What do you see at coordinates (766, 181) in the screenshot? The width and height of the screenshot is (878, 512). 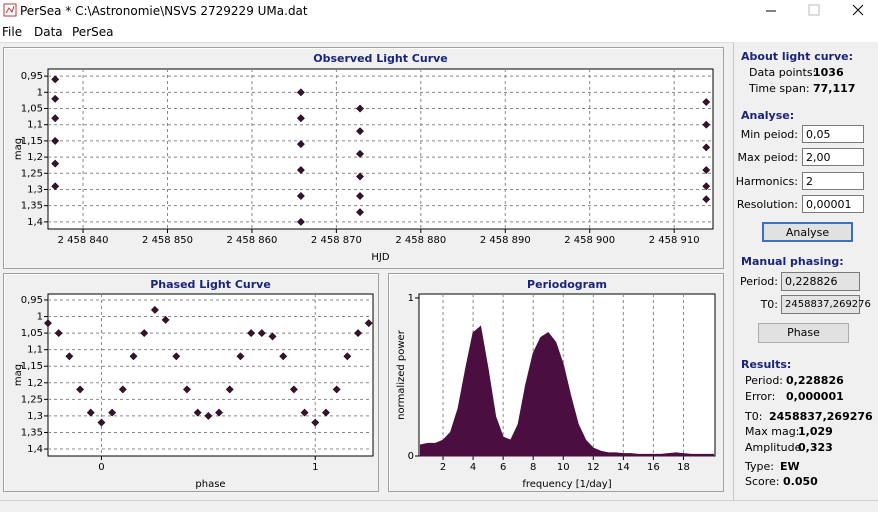 I see `label: Harmonics:` at bounding box center [766, 181].